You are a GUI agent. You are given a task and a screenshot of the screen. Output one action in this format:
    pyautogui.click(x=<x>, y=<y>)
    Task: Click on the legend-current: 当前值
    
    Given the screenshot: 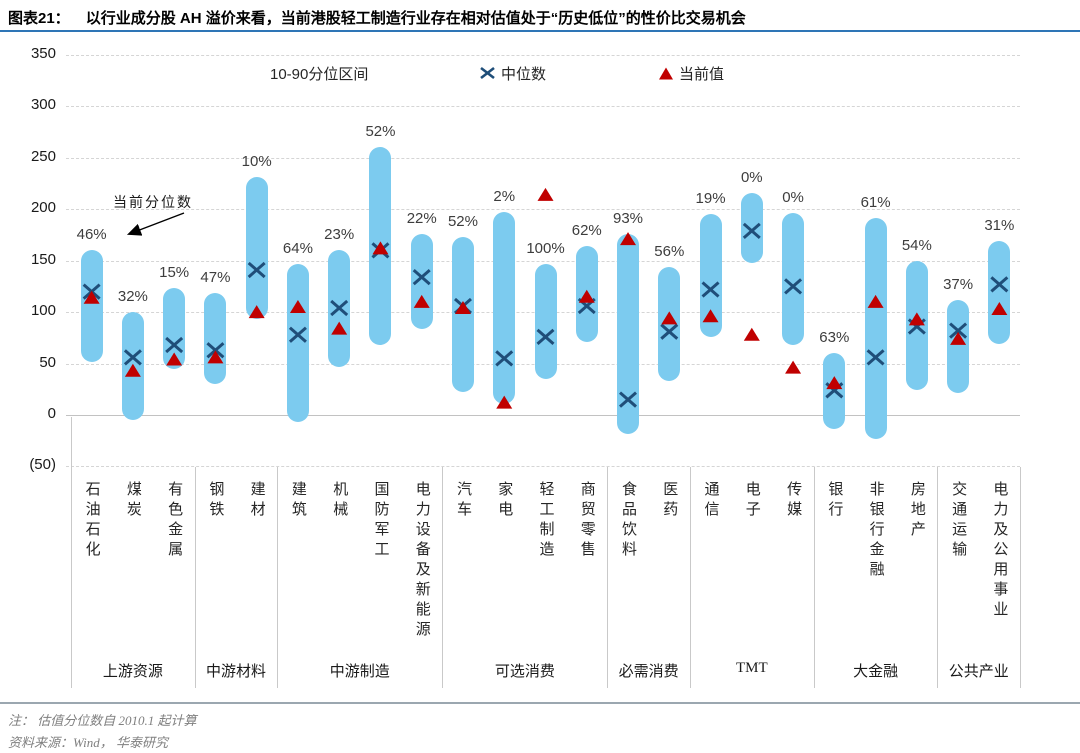 What is the action you would take?
    pyautogui.click(x=691, y=73)
    